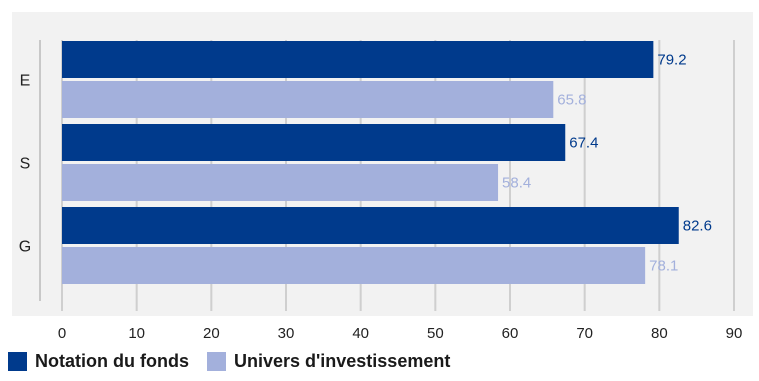 This screenshot has width=759, height=381. What do you see at coordinates (697, 226) in the screenshot?
I see `data-label-G-series-0: 82.6` at bounding box center [697, 226].